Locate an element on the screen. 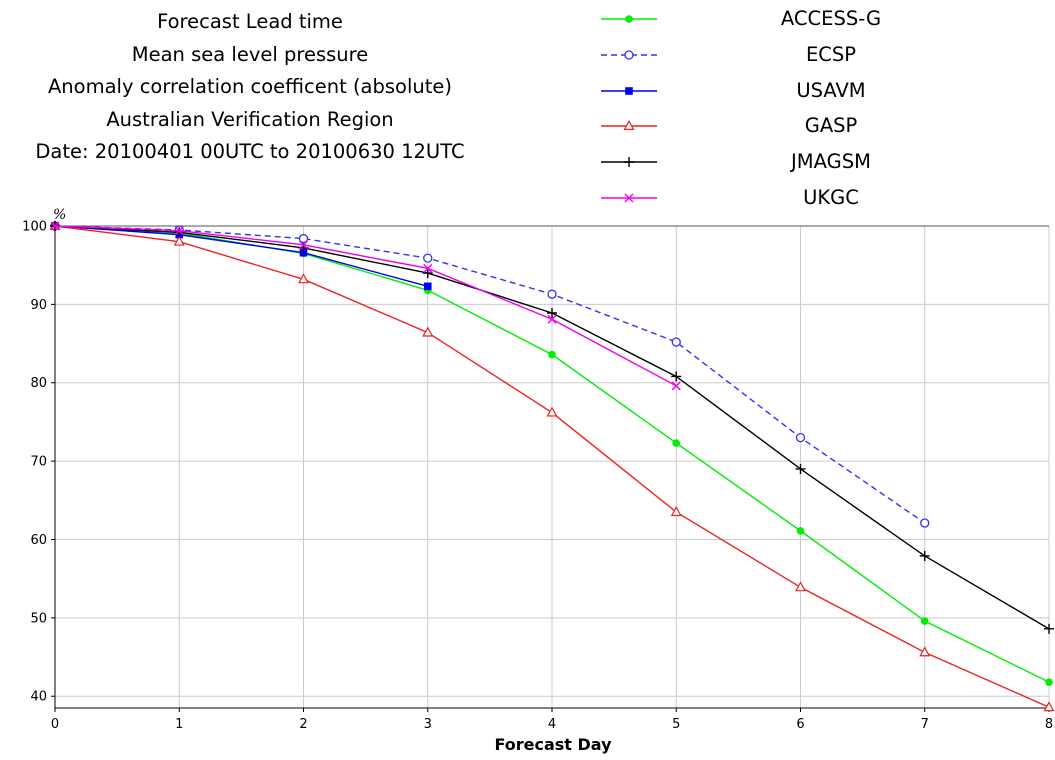  x-axis-title: Forecast Day is located at coordinates (553, 744).